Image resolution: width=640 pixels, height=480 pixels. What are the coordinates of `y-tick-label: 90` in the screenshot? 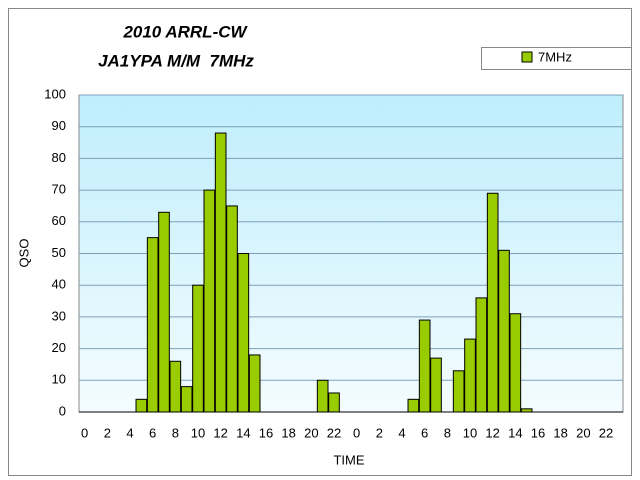 It's located at (59, 125).